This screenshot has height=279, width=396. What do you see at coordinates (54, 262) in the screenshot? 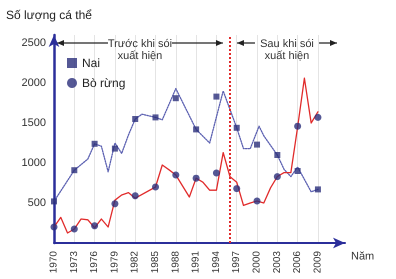
I see `x-tick-label: 1970` at bounding box center [54, 262].